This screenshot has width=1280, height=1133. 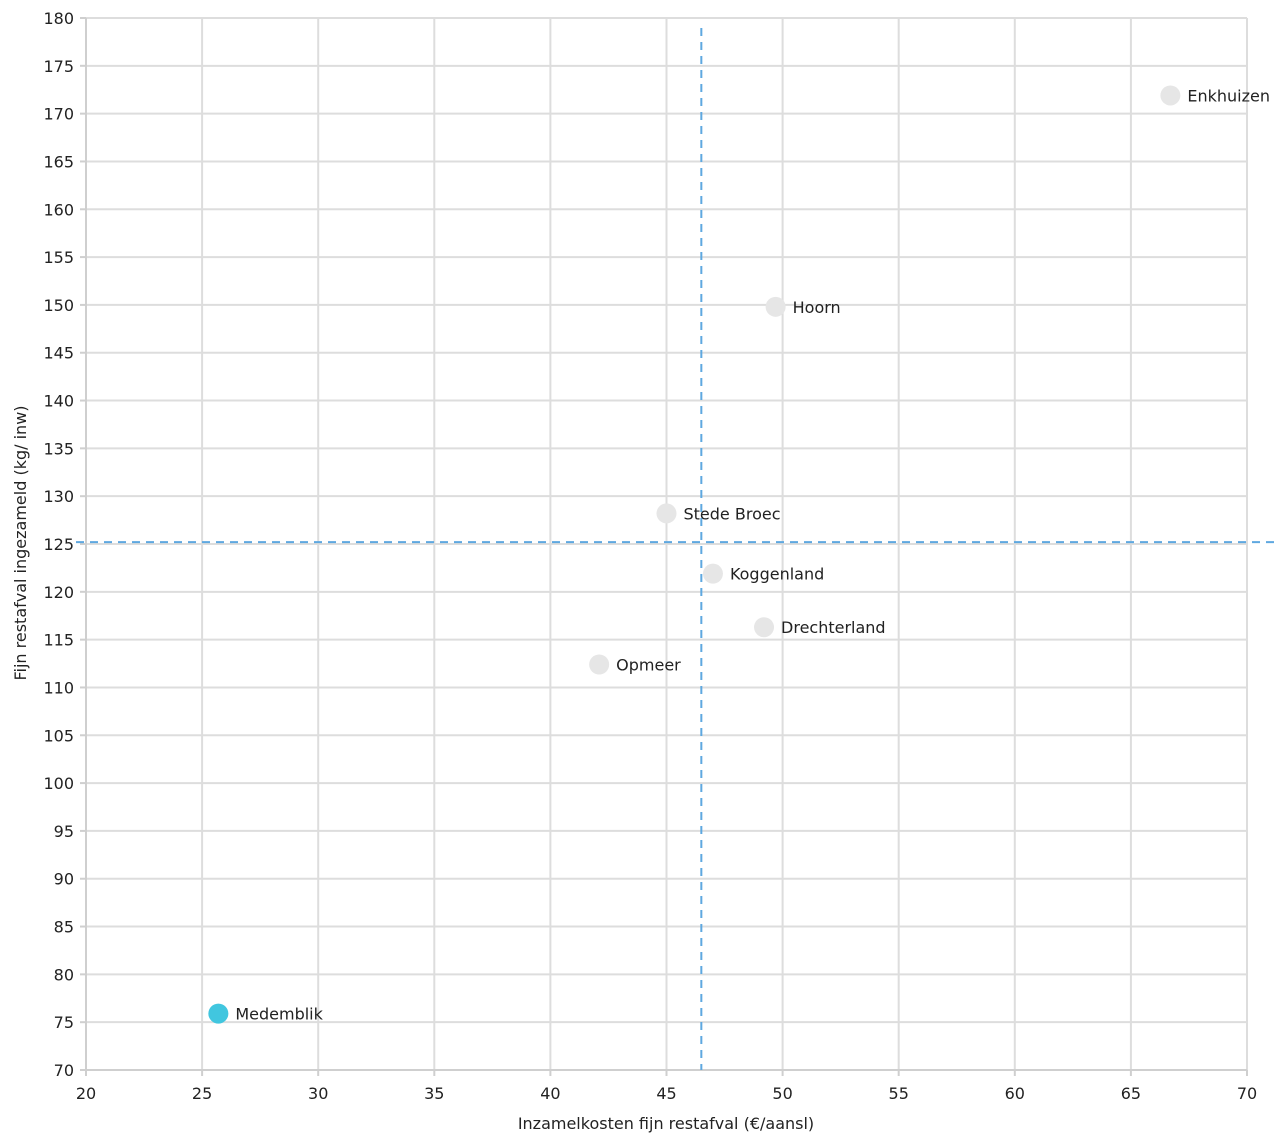 I want to click on x-tick-label: 60, so click(x=1015, y=1093).